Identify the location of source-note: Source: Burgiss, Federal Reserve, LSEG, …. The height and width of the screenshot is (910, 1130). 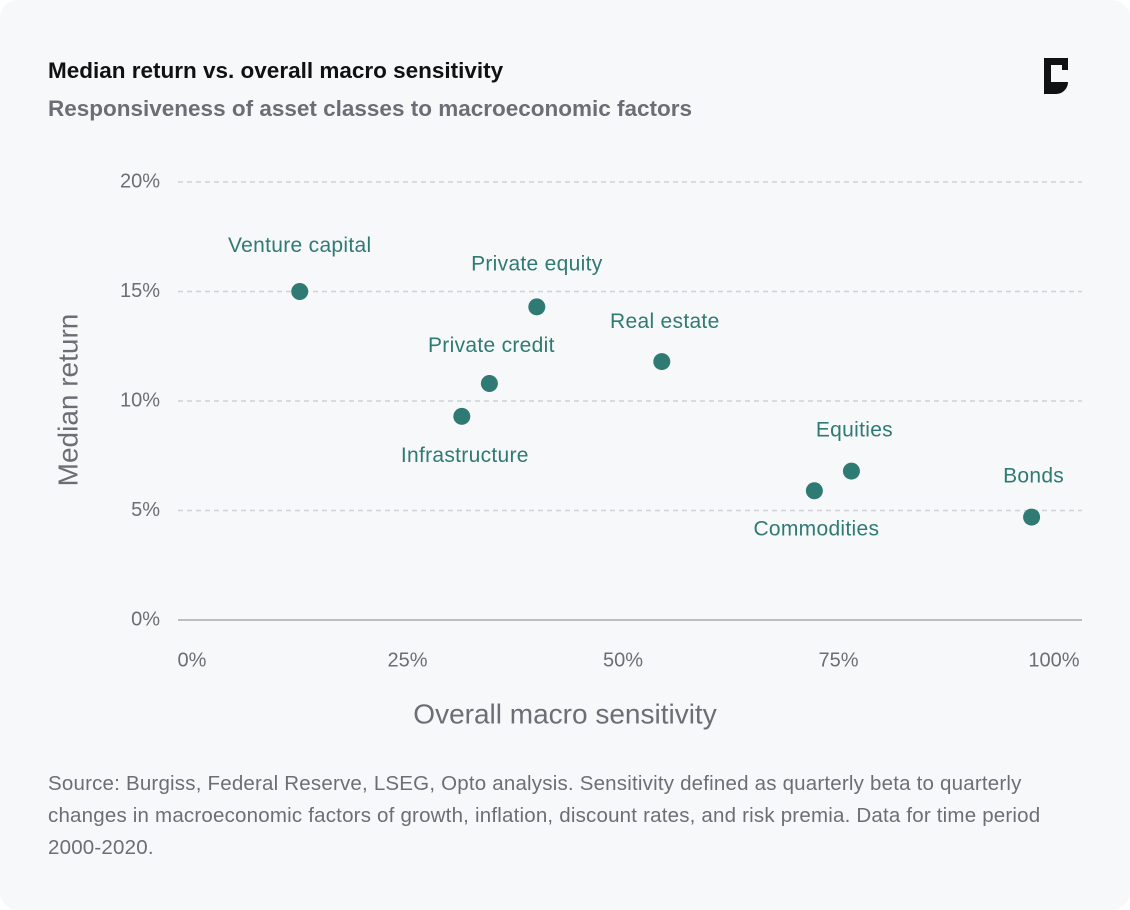
(544, 815).